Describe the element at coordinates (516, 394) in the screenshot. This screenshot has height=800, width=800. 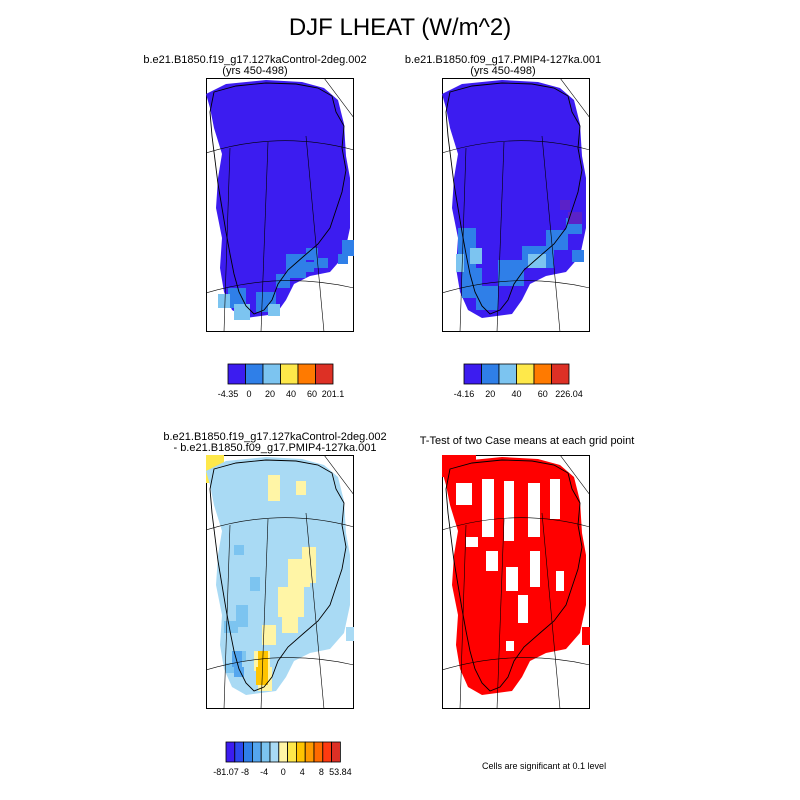
I see `colorbar-2-tick-label: 40` at that location.